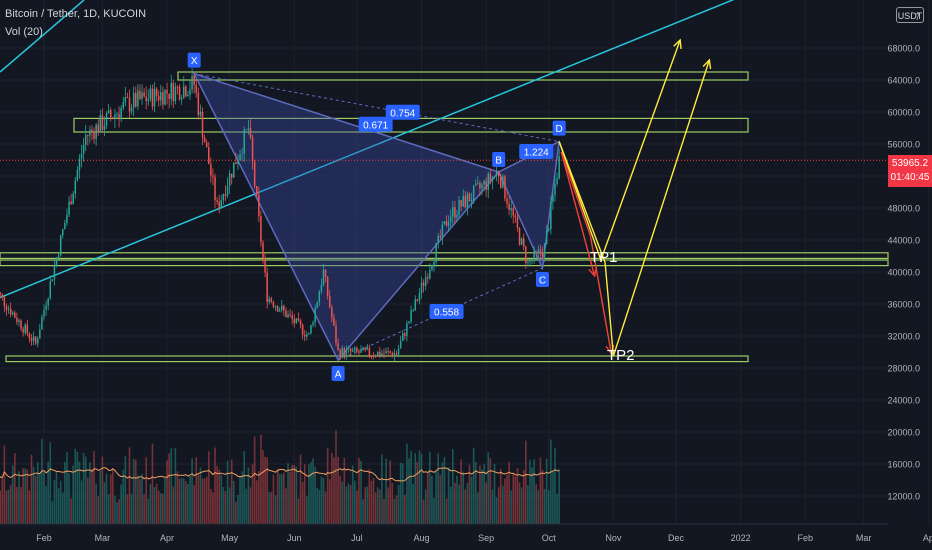 The image size is (932, 550). What do you see at coordinates (864, 538) in the screenshot?
I see `time-tick-label: Mar` at bounding box center [864, 538].